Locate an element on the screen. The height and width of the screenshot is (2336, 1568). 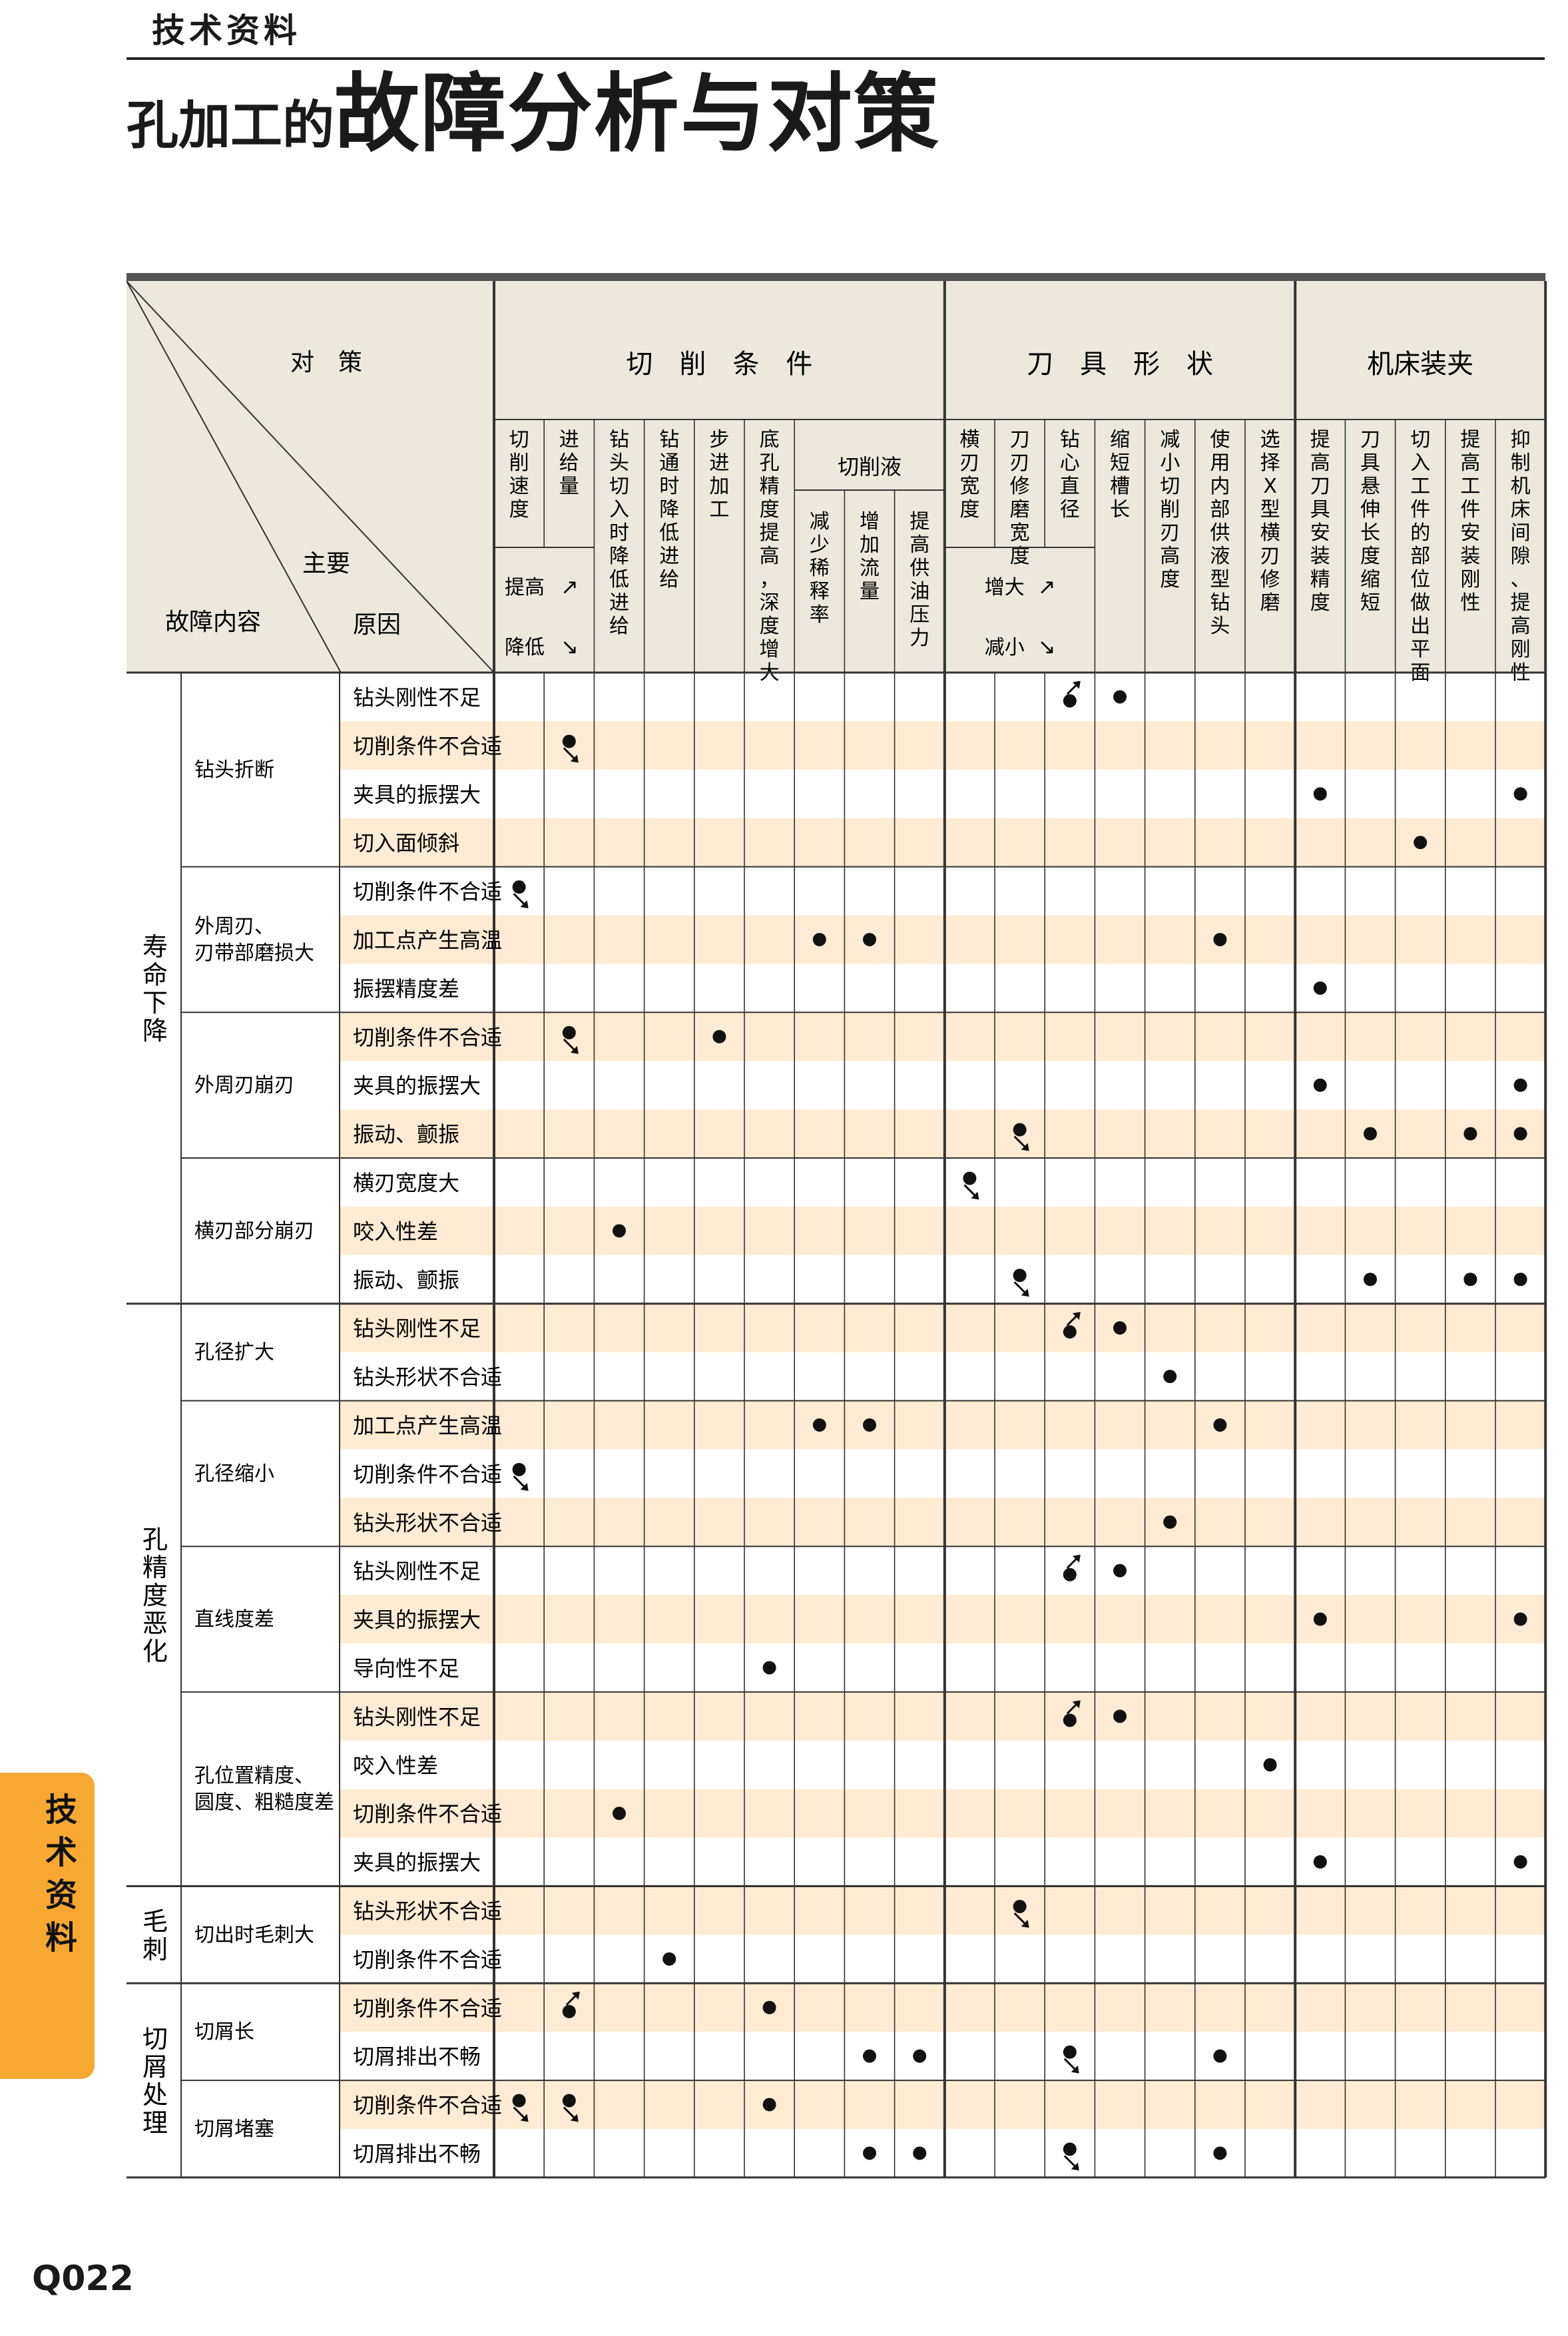
corner-label-cause: 原因 is located at coordinates (377, 625).